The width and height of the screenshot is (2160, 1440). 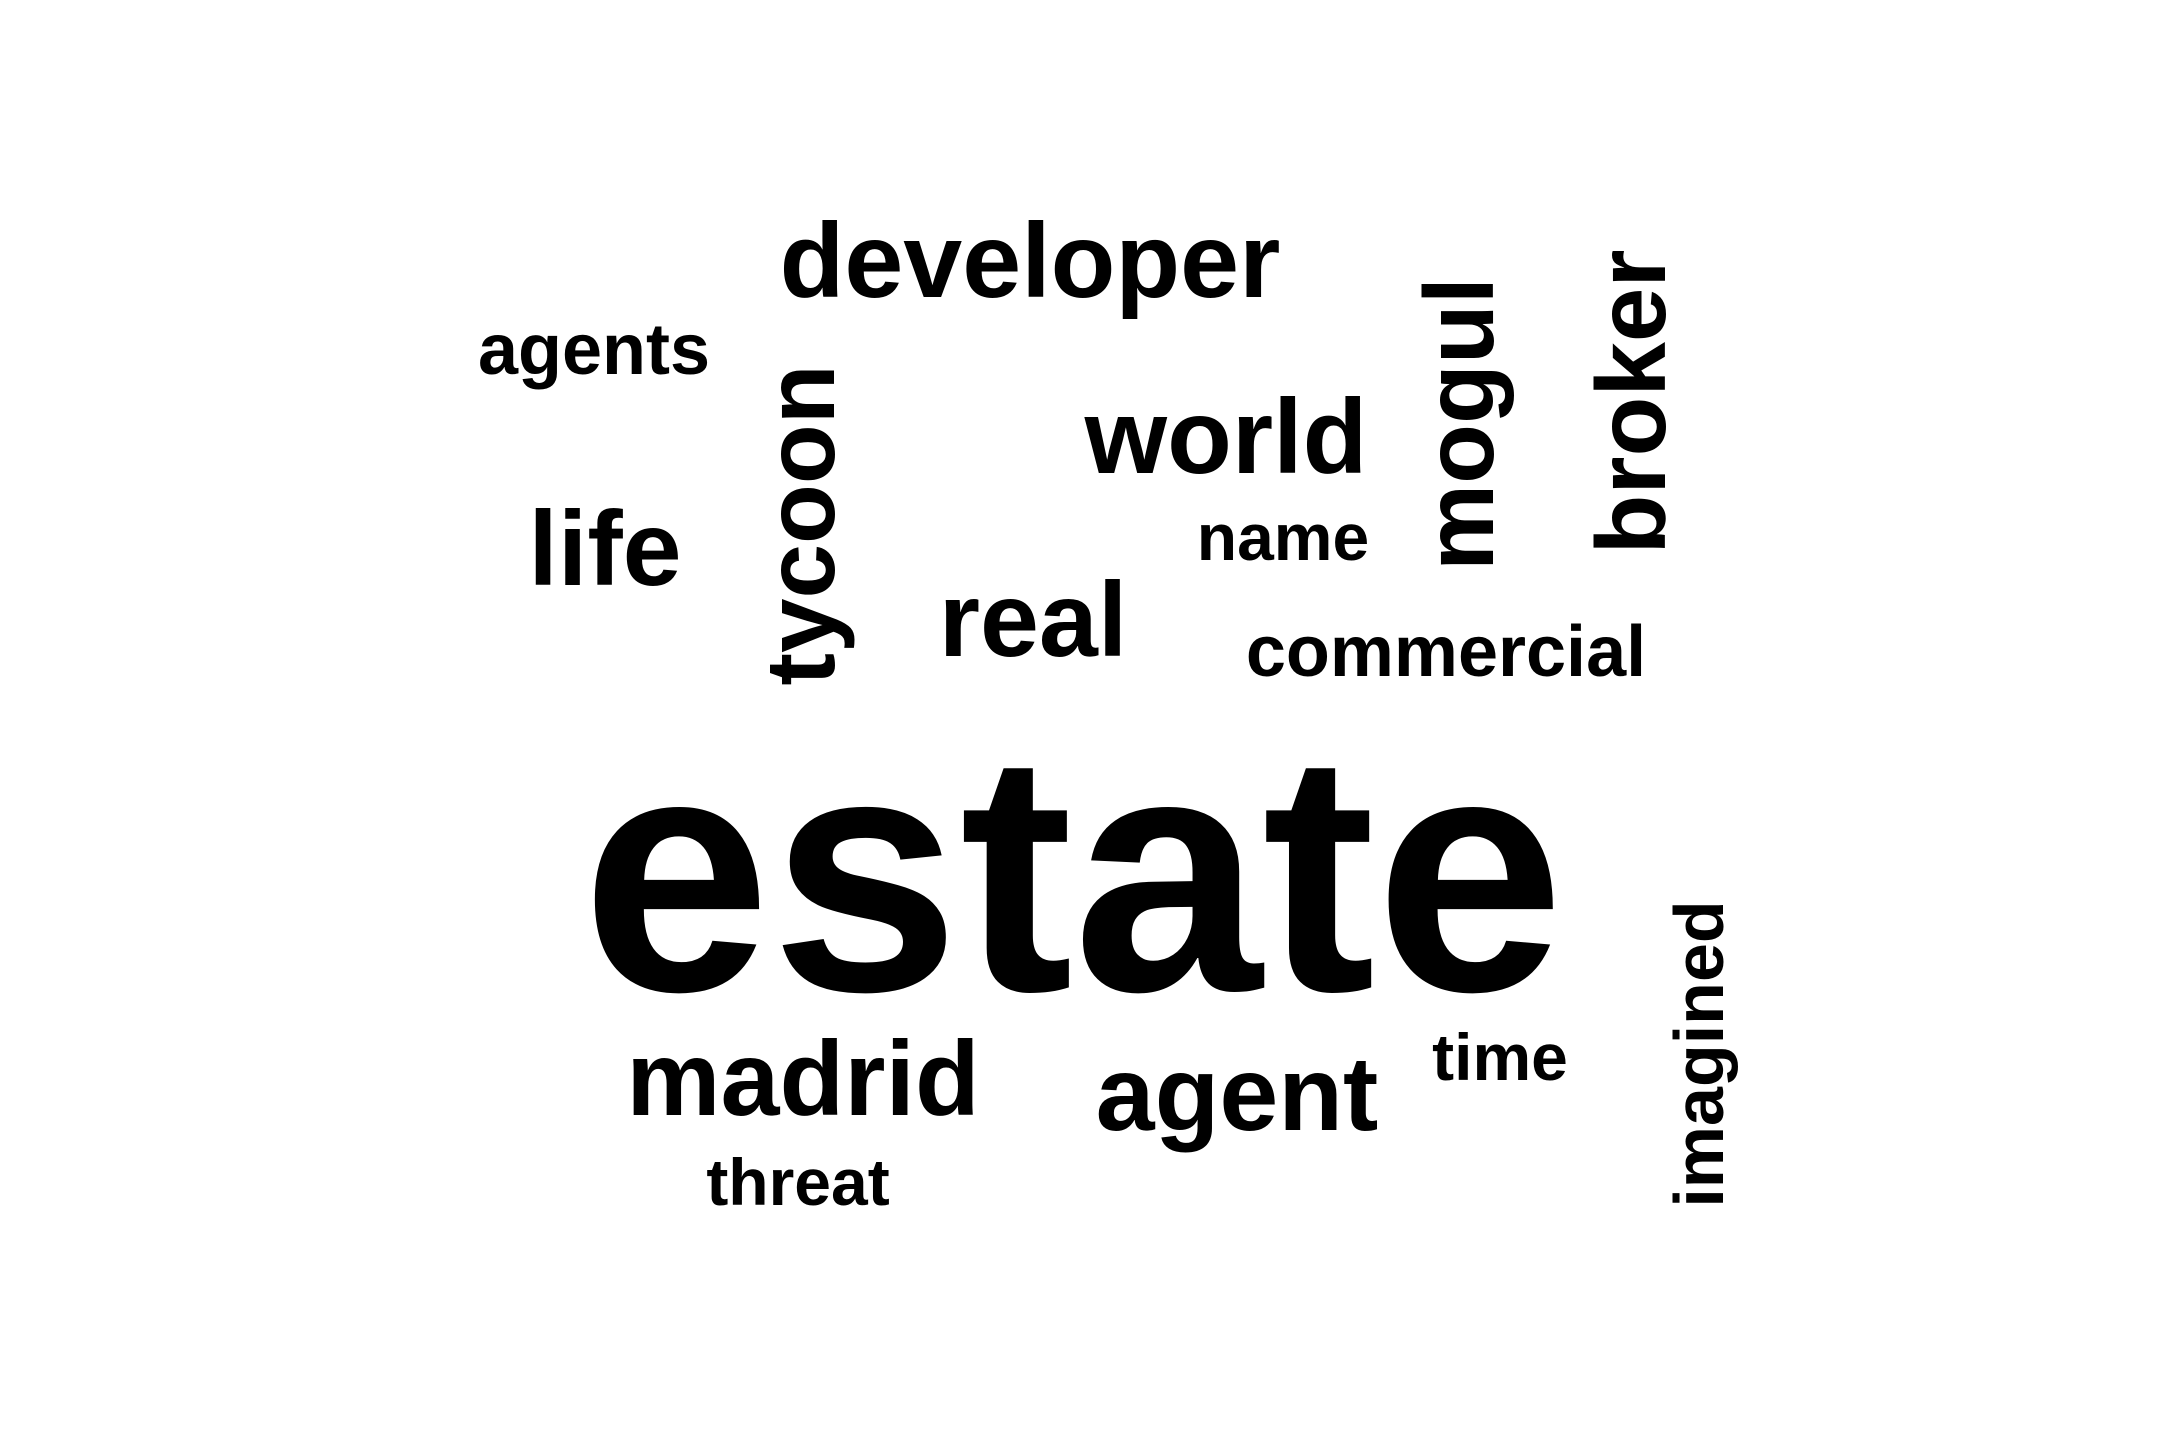 I want to click on word-mogul: mogul, so click(x=1459, y=424).